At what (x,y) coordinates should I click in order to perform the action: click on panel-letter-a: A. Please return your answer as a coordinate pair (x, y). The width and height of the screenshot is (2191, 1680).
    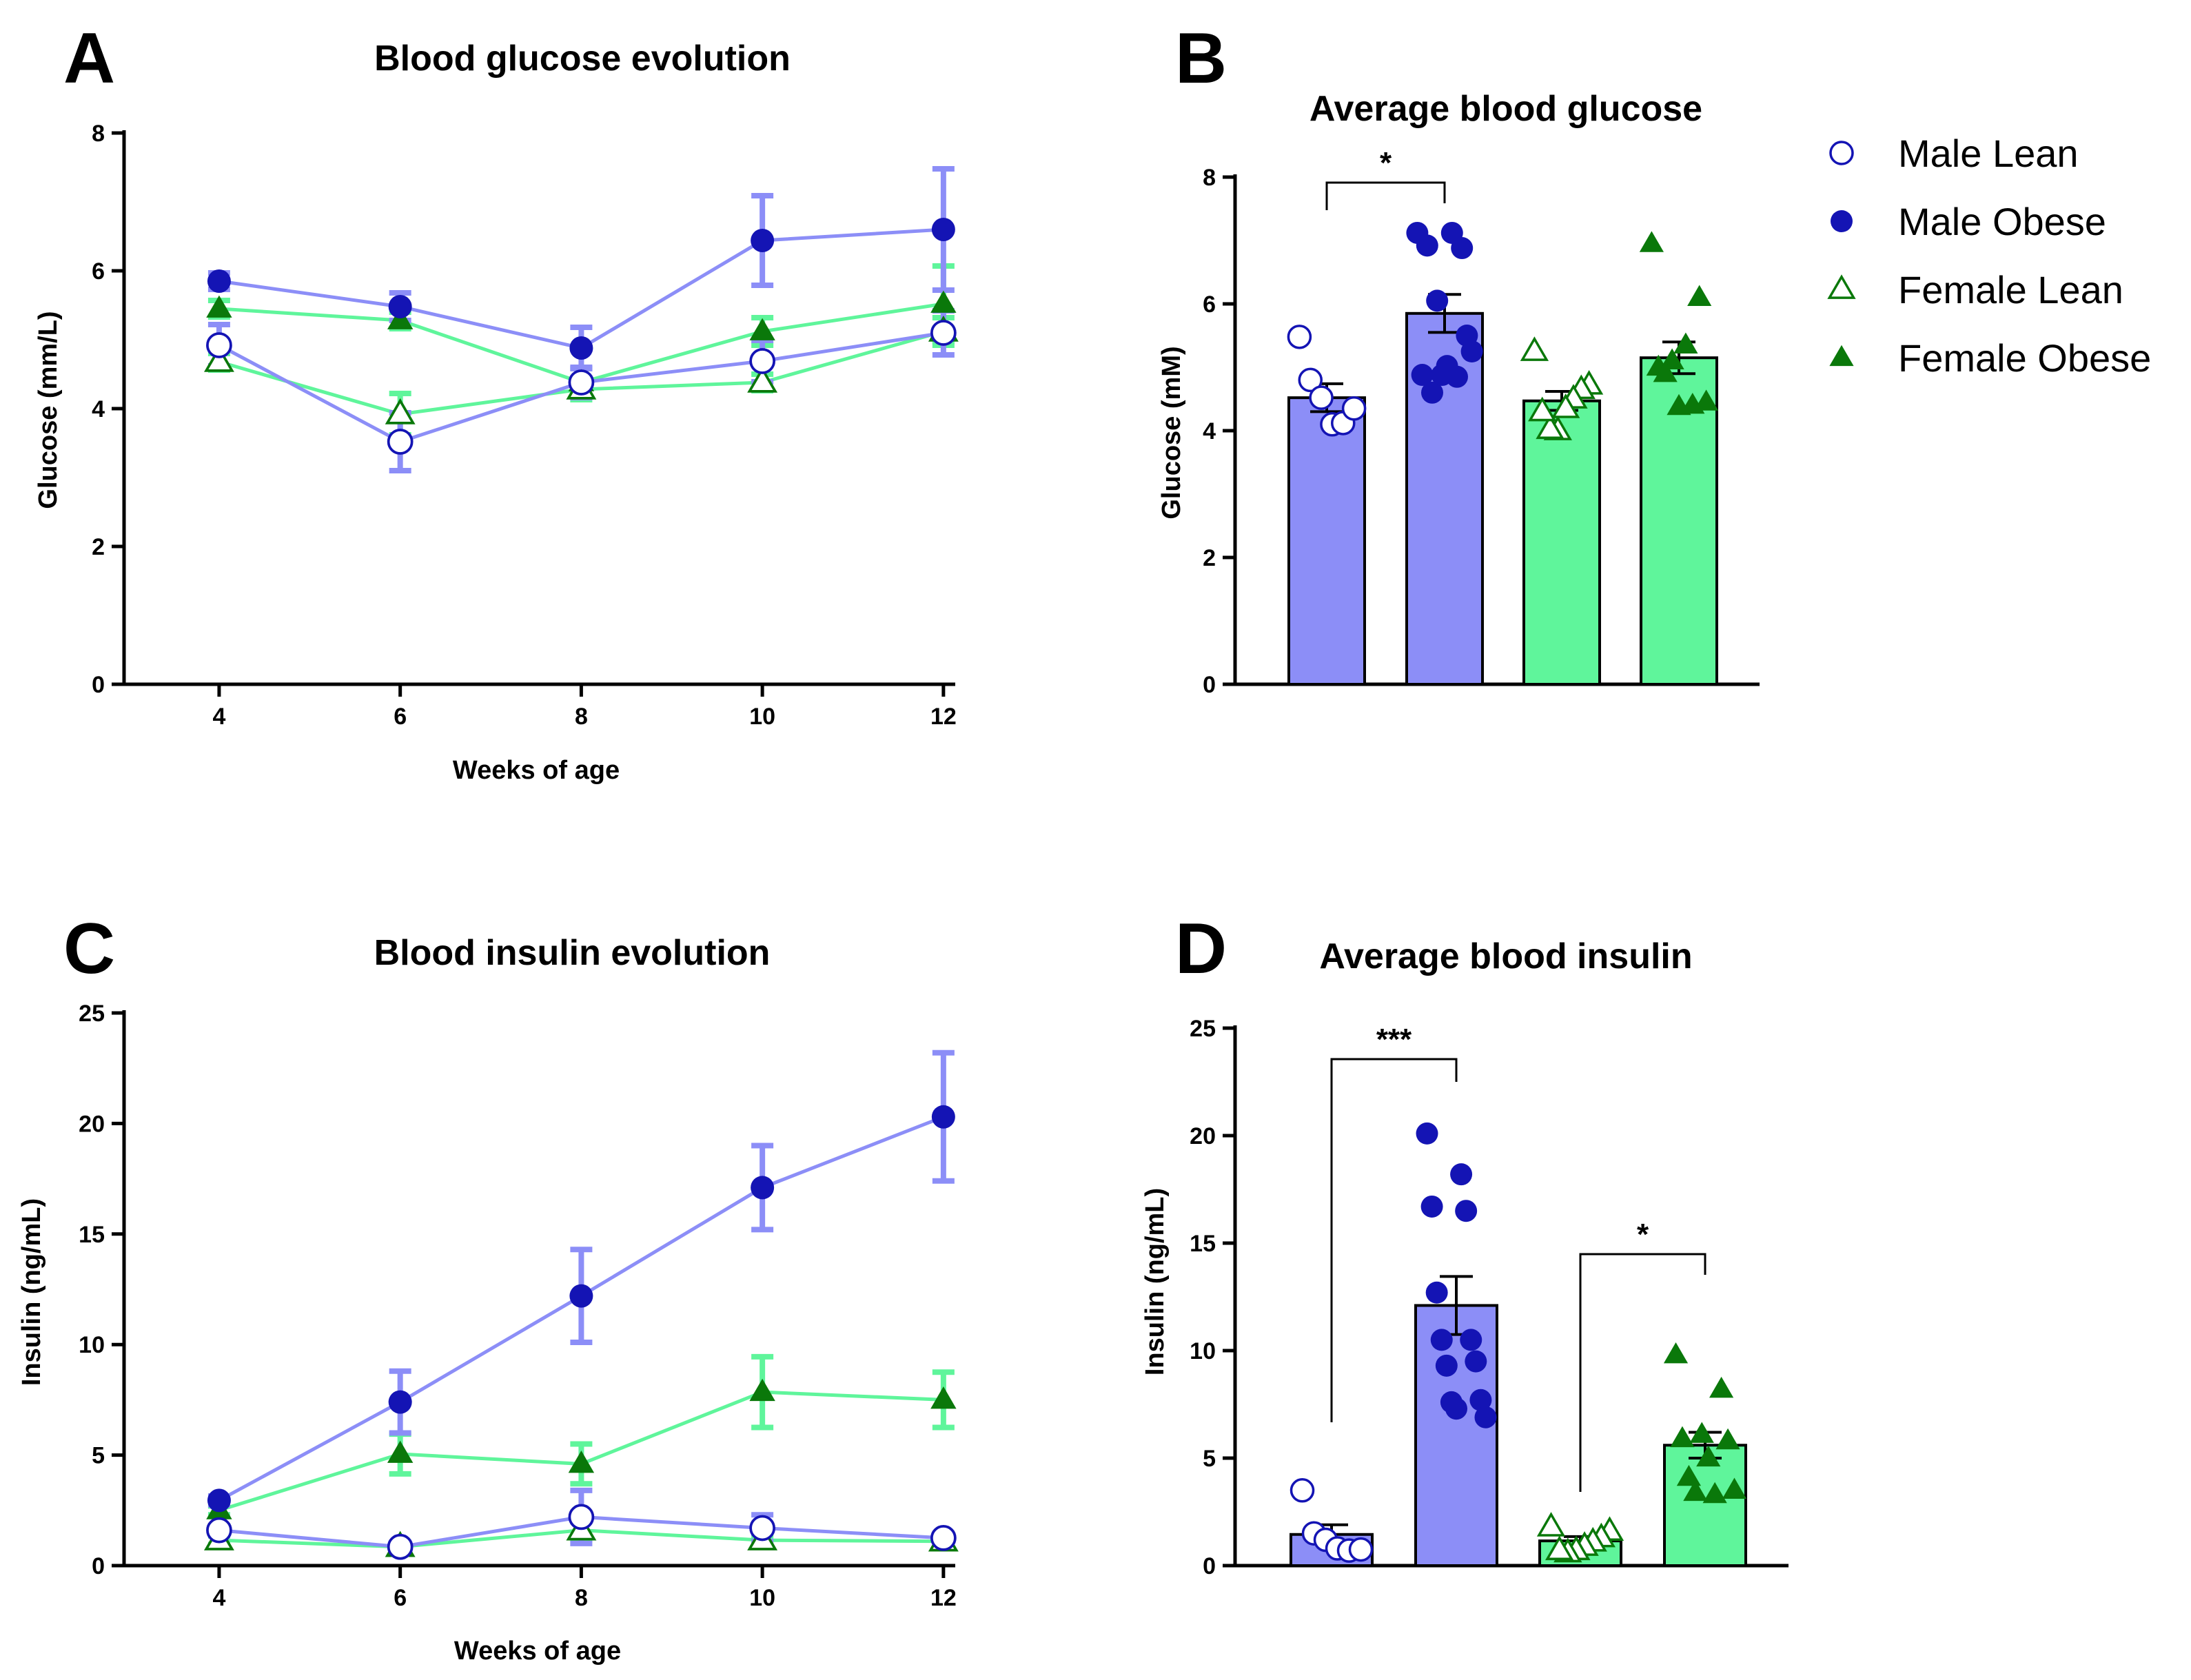
    Looking at the image, I should click on (89, 59).